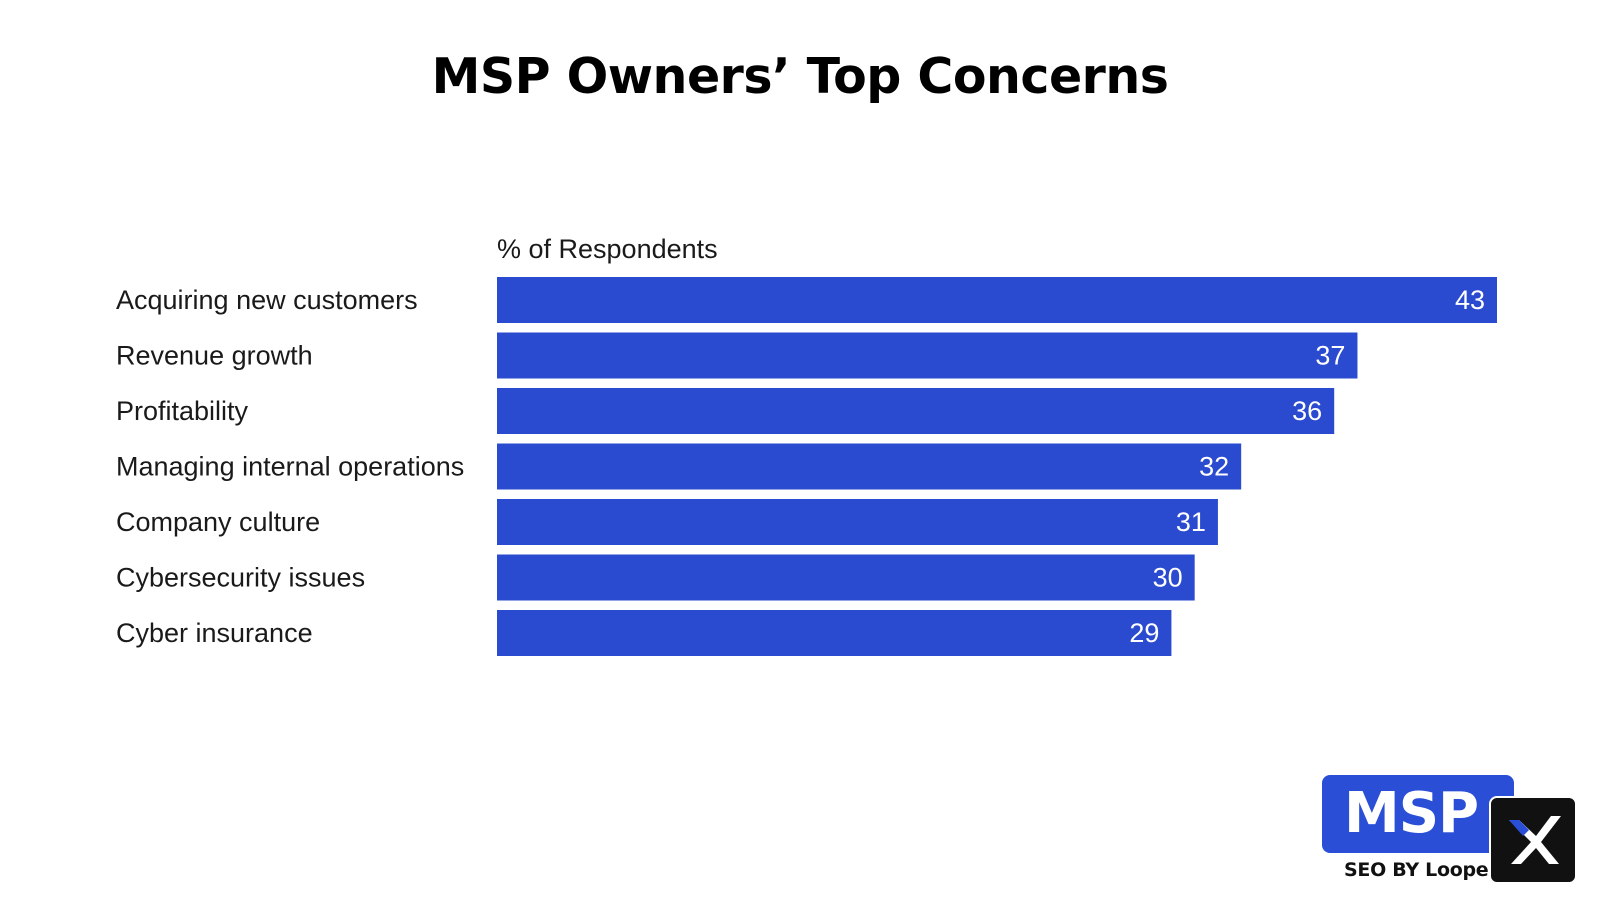  What do you see at coordinates (218, 522) in the screenshot?
I see `category-label: Company culture` at bounding box center [218, 522].